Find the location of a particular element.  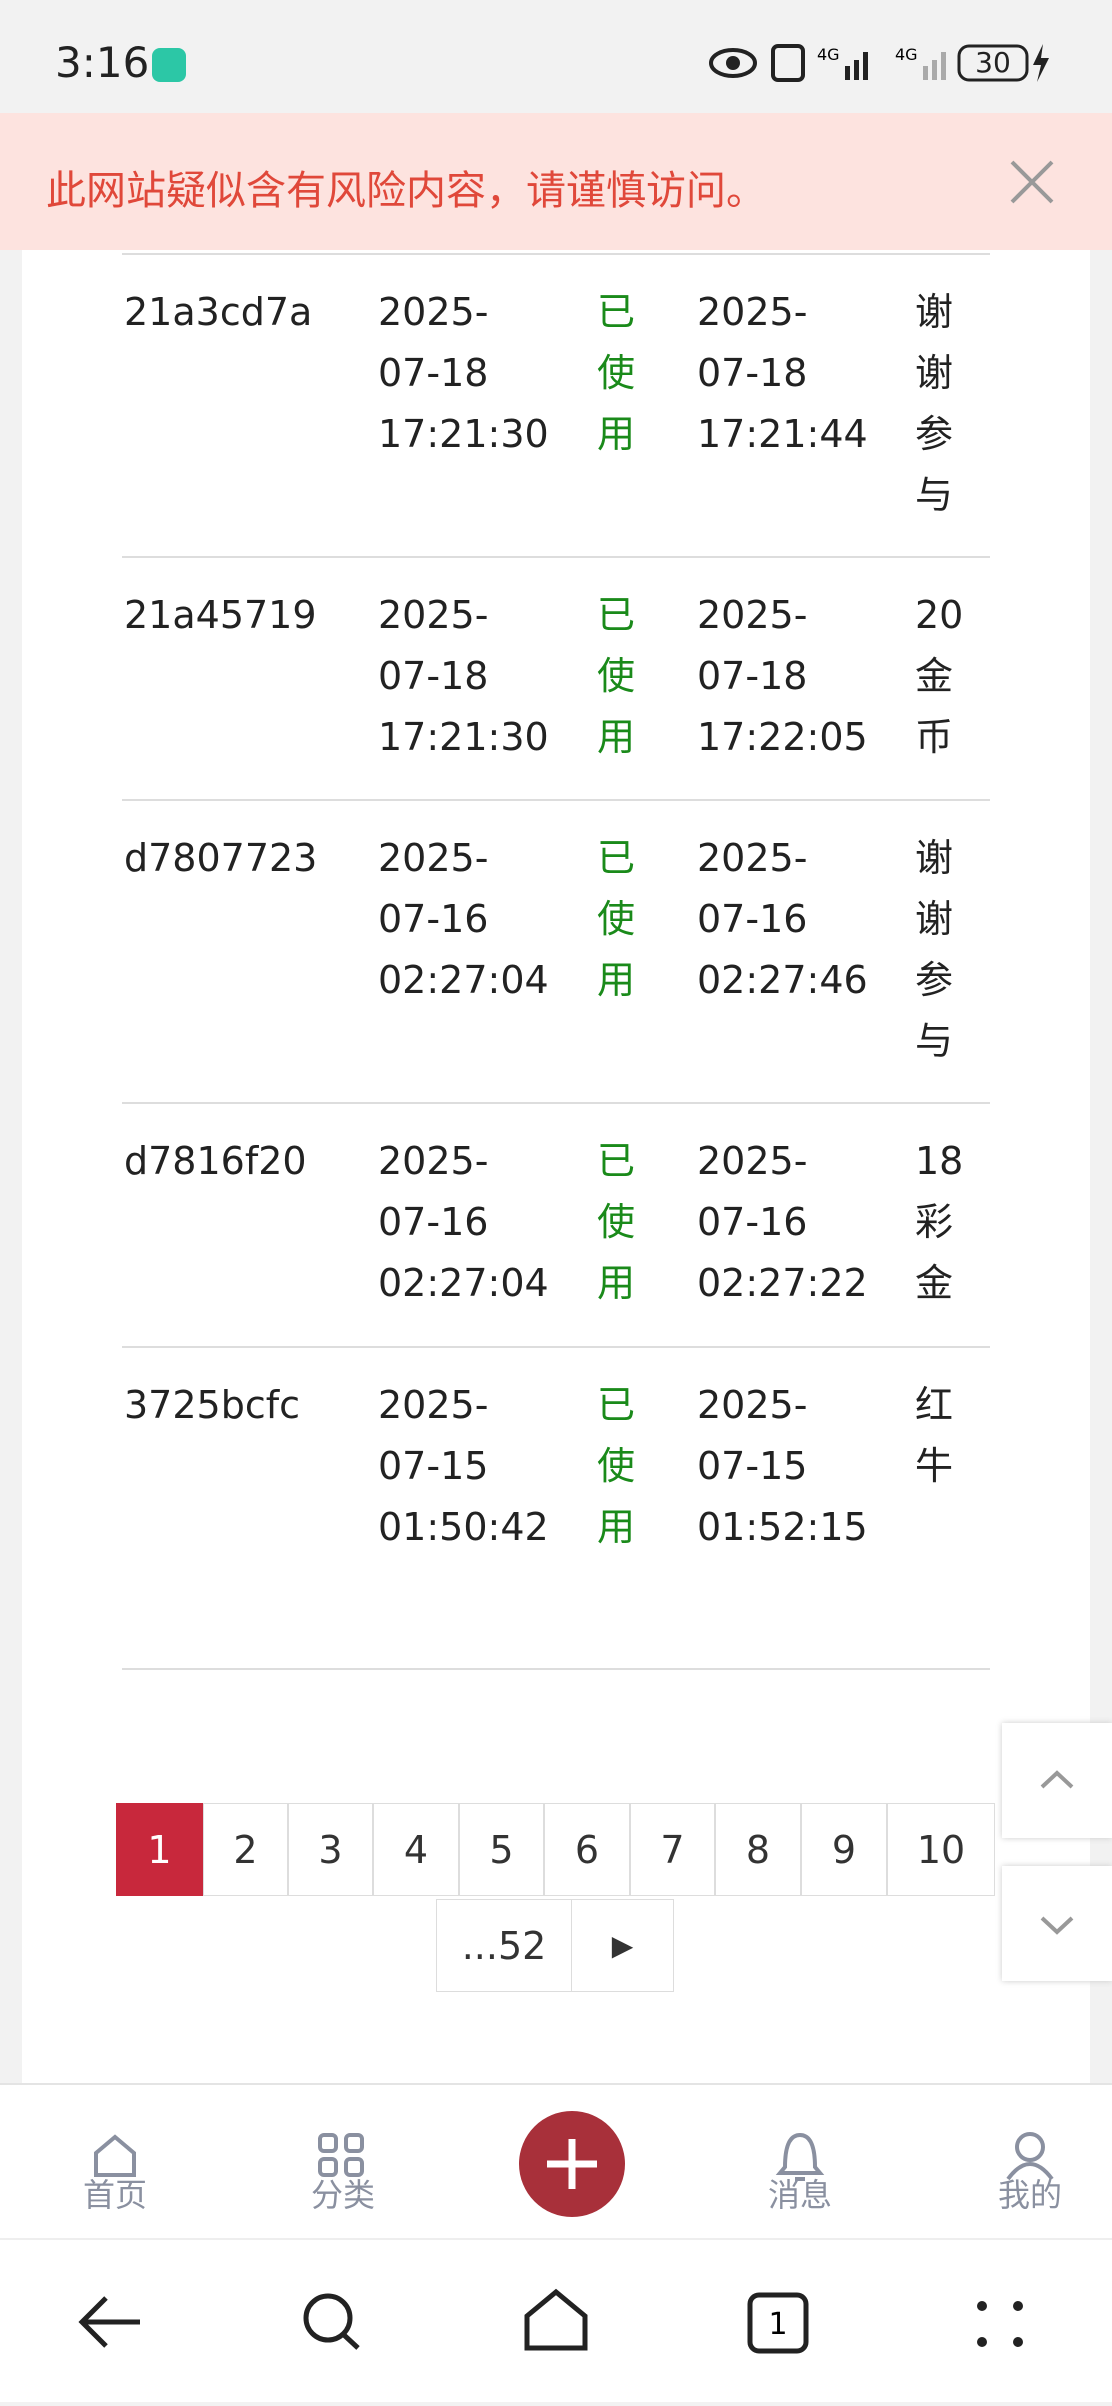

bottom-nav is located at coordinates (556, 2161).